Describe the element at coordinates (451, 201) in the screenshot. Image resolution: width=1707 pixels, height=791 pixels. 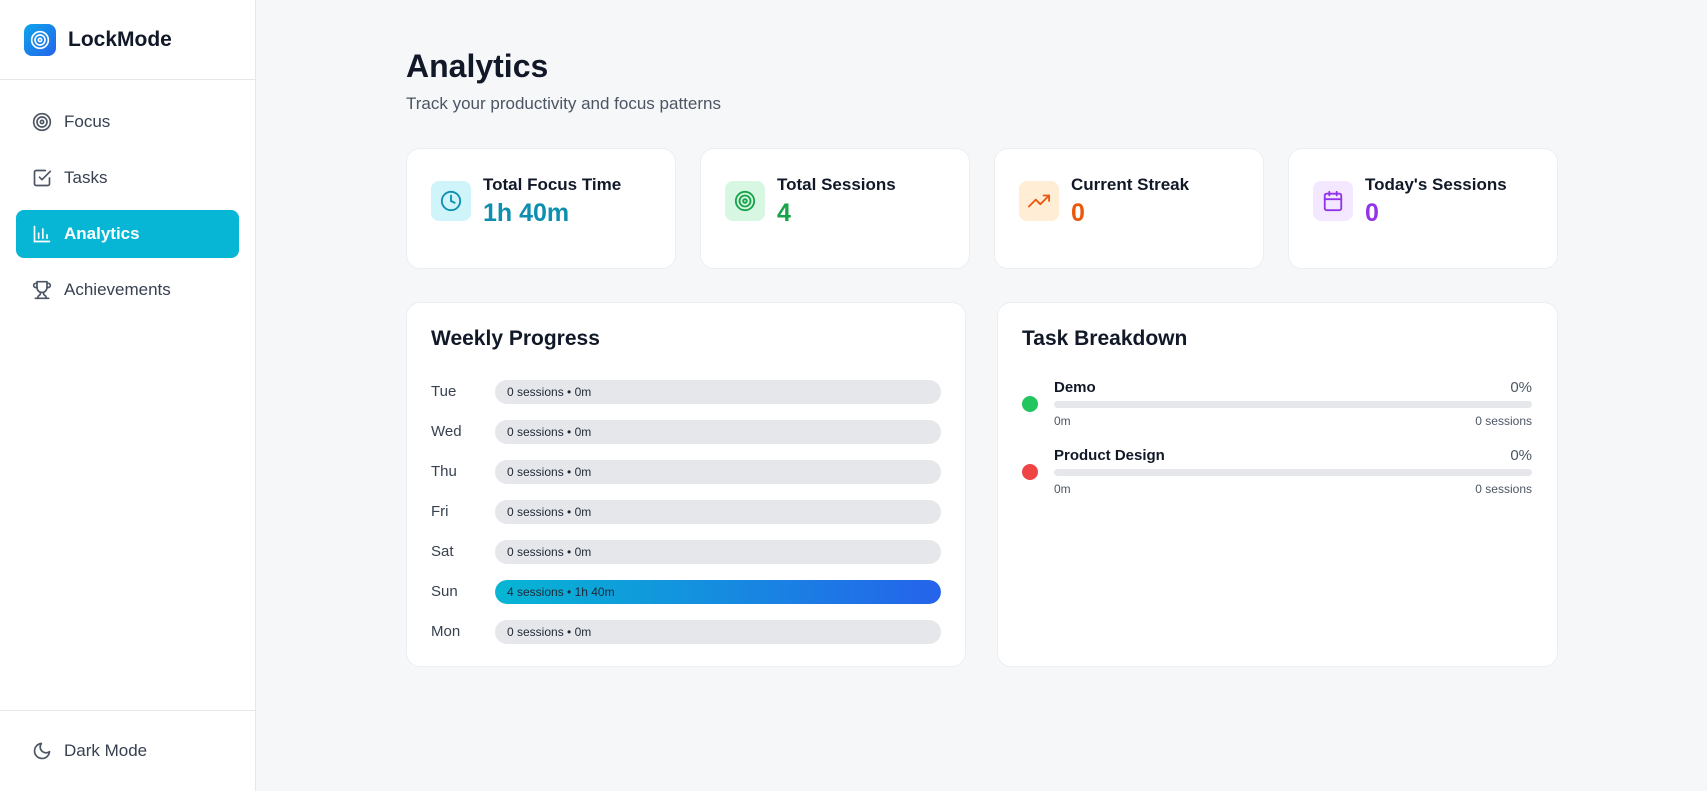
I see `clock-icon` at that location.